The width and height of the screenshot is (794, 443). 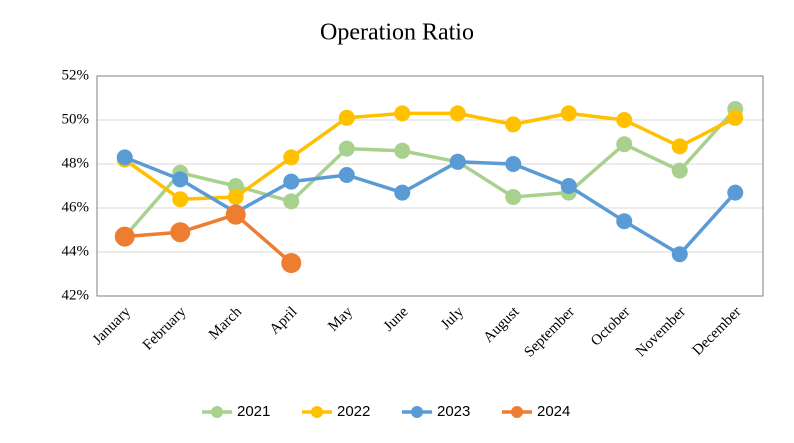 I want to click on y-tick-label: 46%, so click(x=76, y=207).